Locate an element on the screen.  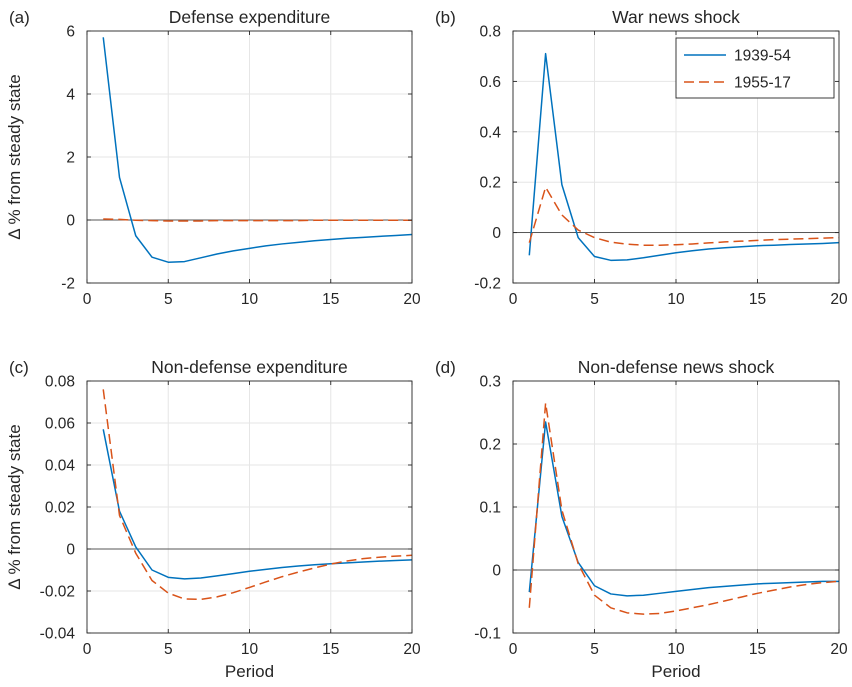
y-tick-label: 0.02 is located at coordinates (60, 508).